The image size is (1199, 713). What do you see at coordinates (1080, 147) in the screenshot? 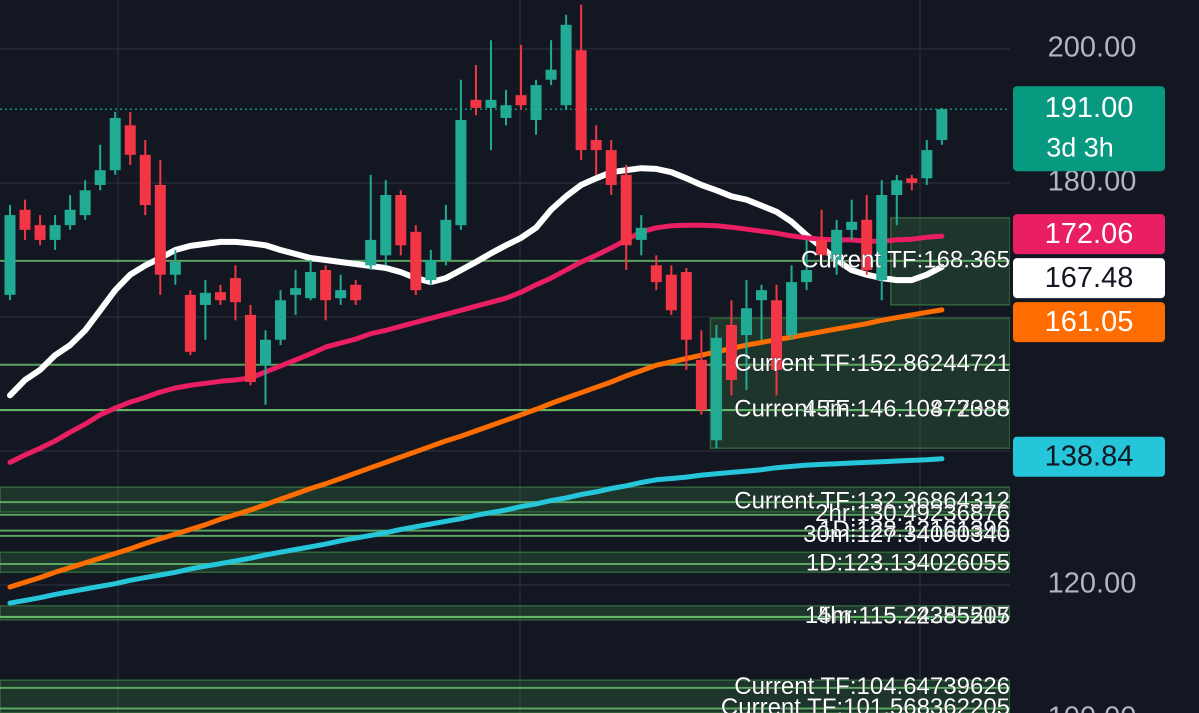
I see `countdown-label: 3d 3h` at bounding box center [1080, 147].